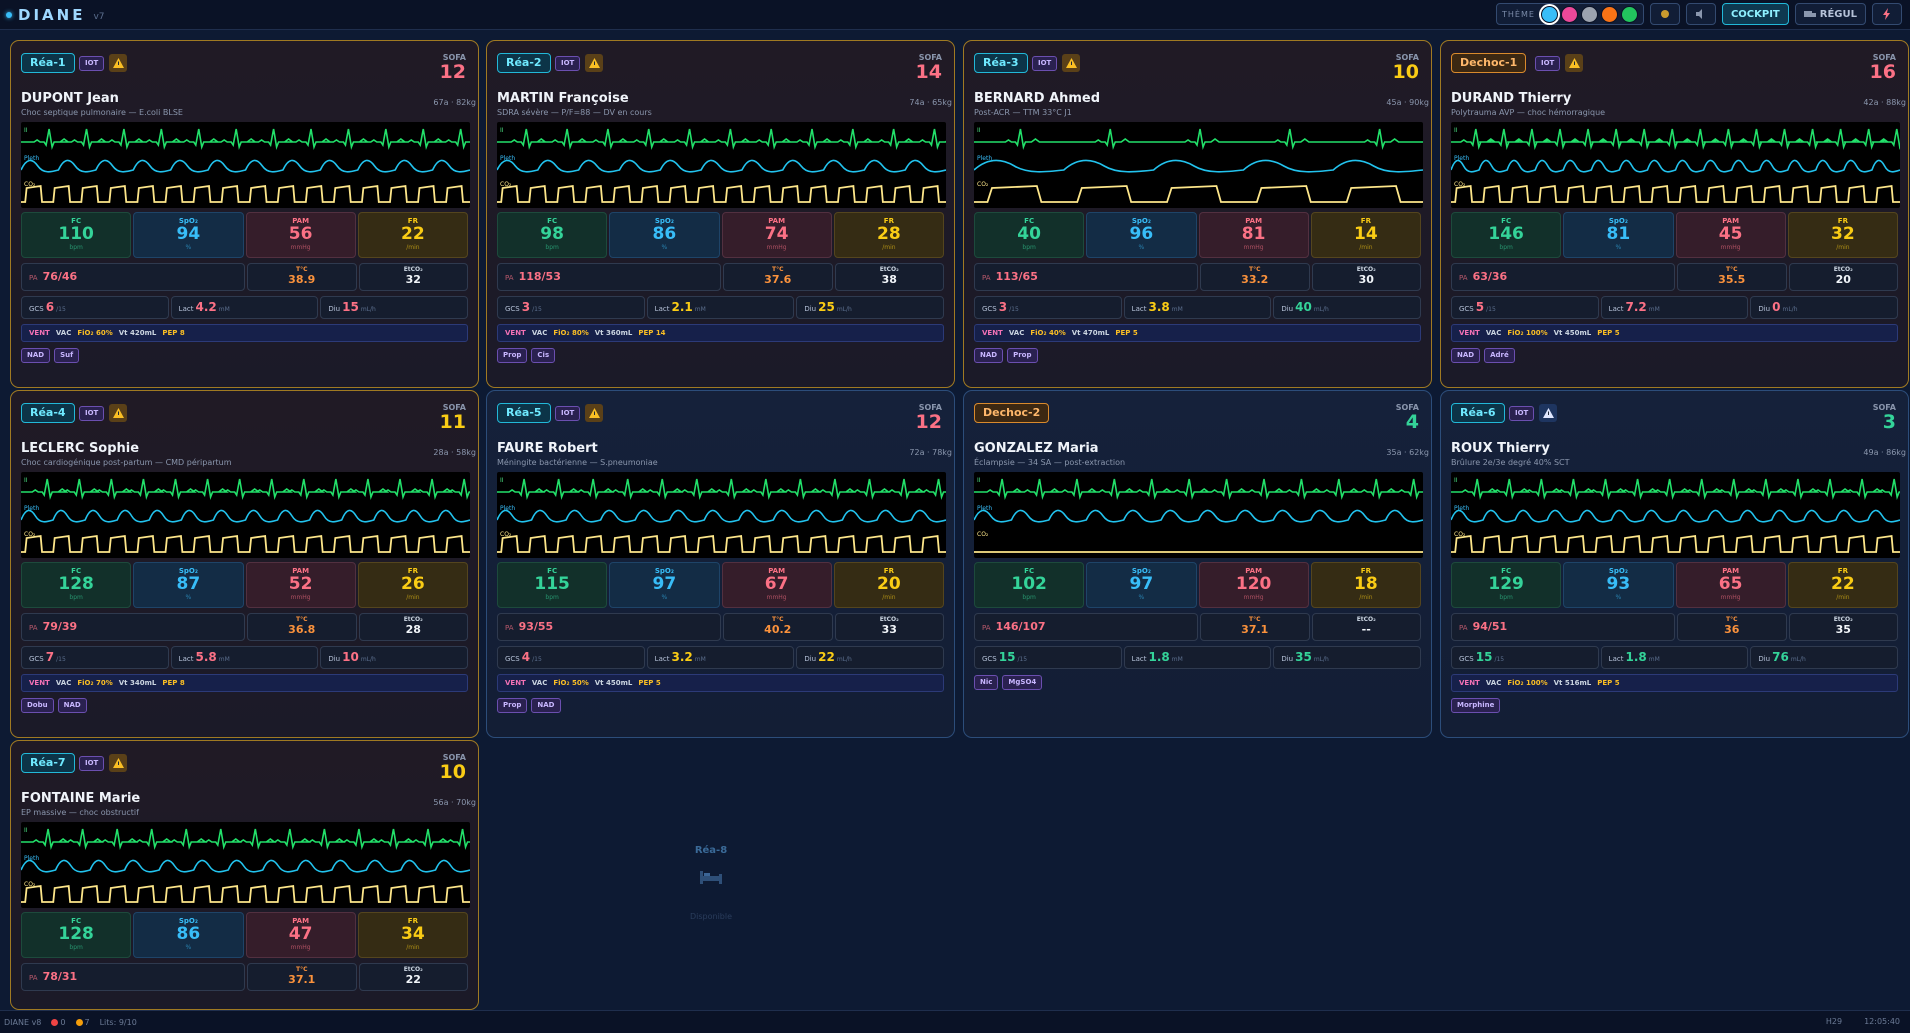 This screenshot has width=1910, height=1033. Describe the element at coordinates (1830, 14) in the screenshot. I see `regul-button: RÉGUL` at that location.